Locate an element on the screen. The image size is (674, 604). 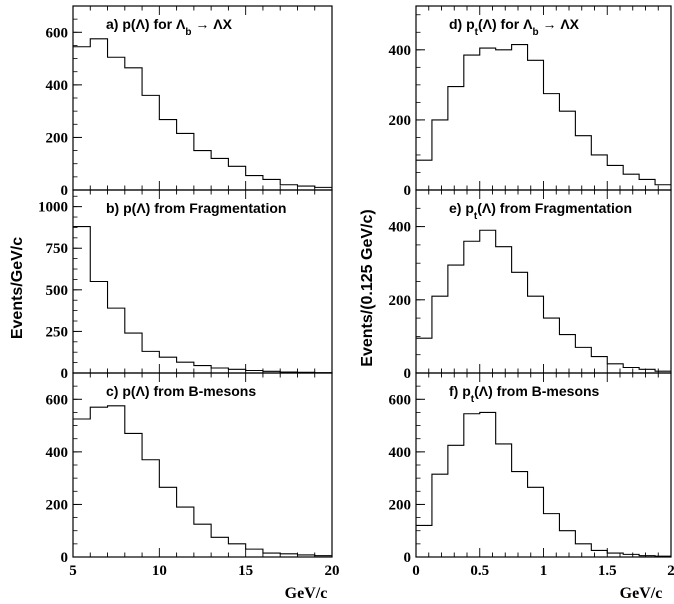
panel-title: d) pt(Λ) for Λb → ΛX is located at coordinates (514, 27).